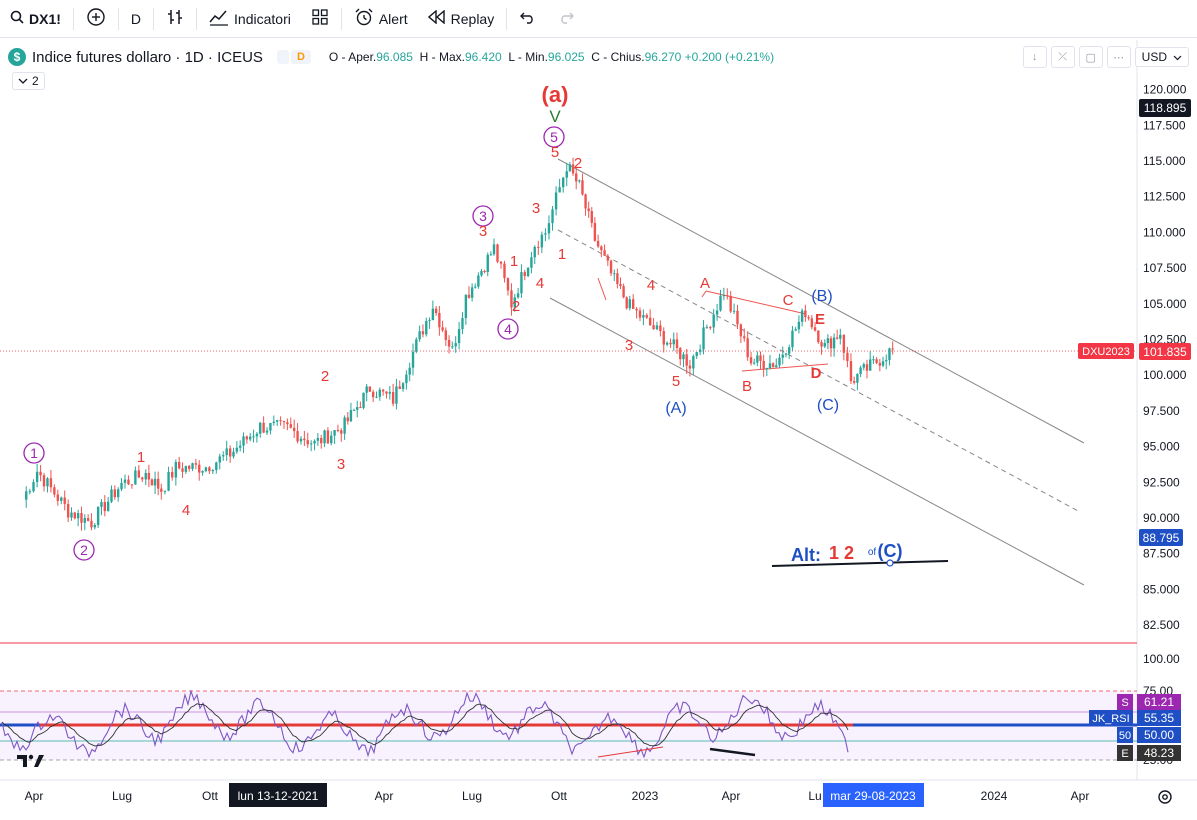 The width and height of the screenshot is (1197, 820). Describe the element at coordinates (461, 19) in the screenshot. I see `replay-button: Replay` at that location.